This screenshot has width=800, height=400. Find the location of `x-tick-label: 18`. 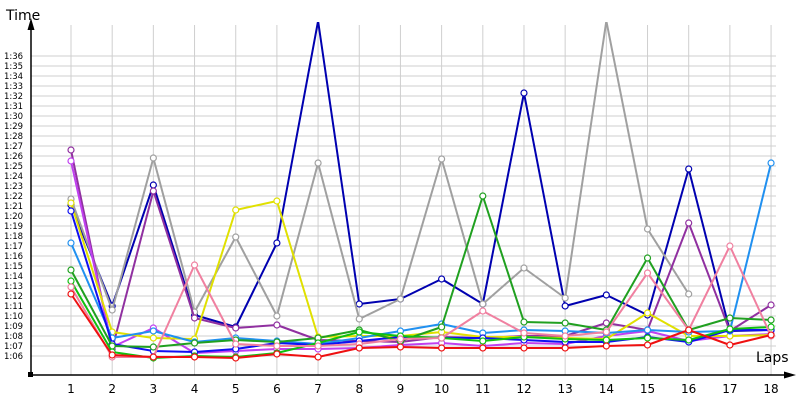

x-tick-label: 18 is located at coordinates (770, 389).